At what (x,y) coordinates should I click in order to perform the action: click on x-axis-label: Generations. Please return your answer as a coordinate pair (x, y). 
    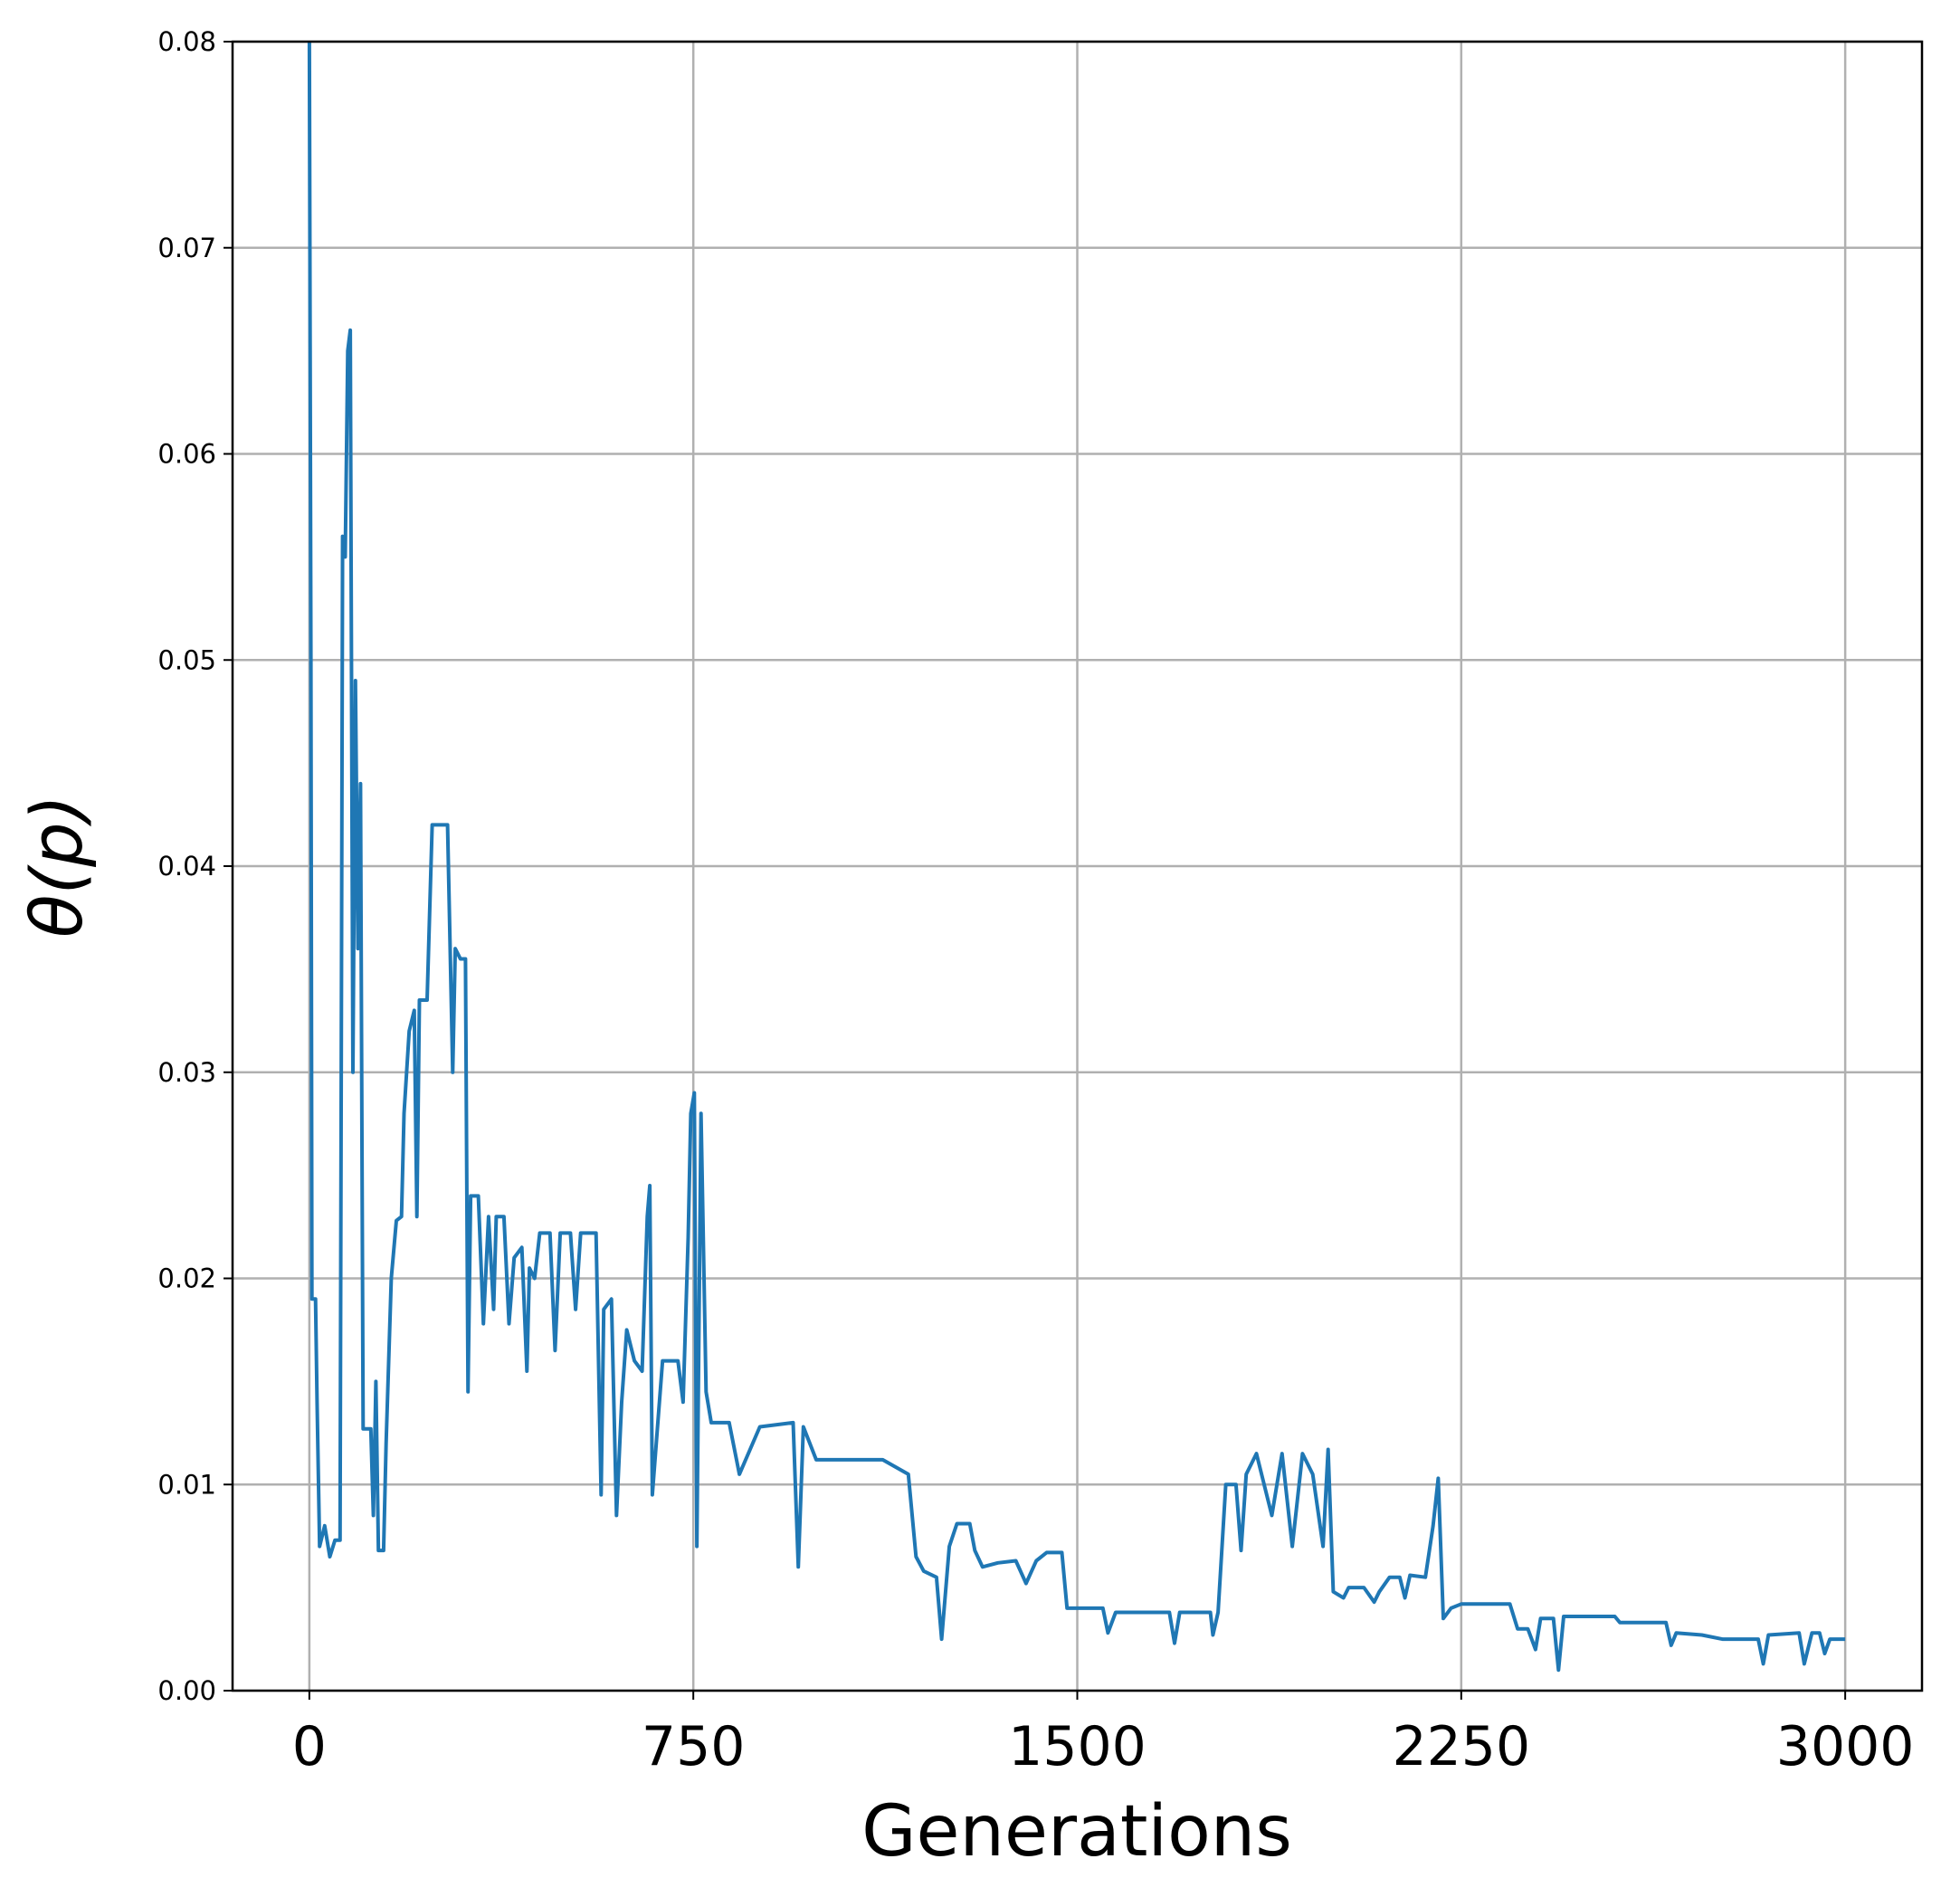
    Looking at the image, I should click on (1076, 1832).